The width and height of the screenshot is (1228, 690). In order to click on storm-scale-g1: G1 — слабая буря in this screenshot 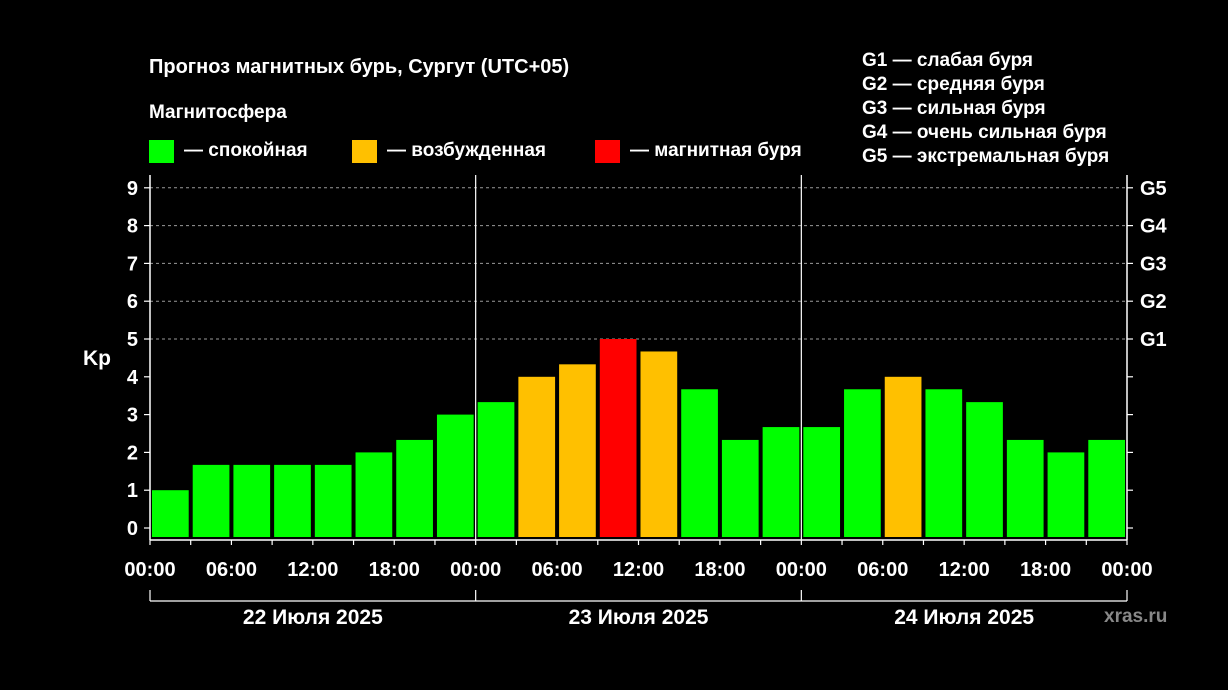, I will do `click(948, 60)`.